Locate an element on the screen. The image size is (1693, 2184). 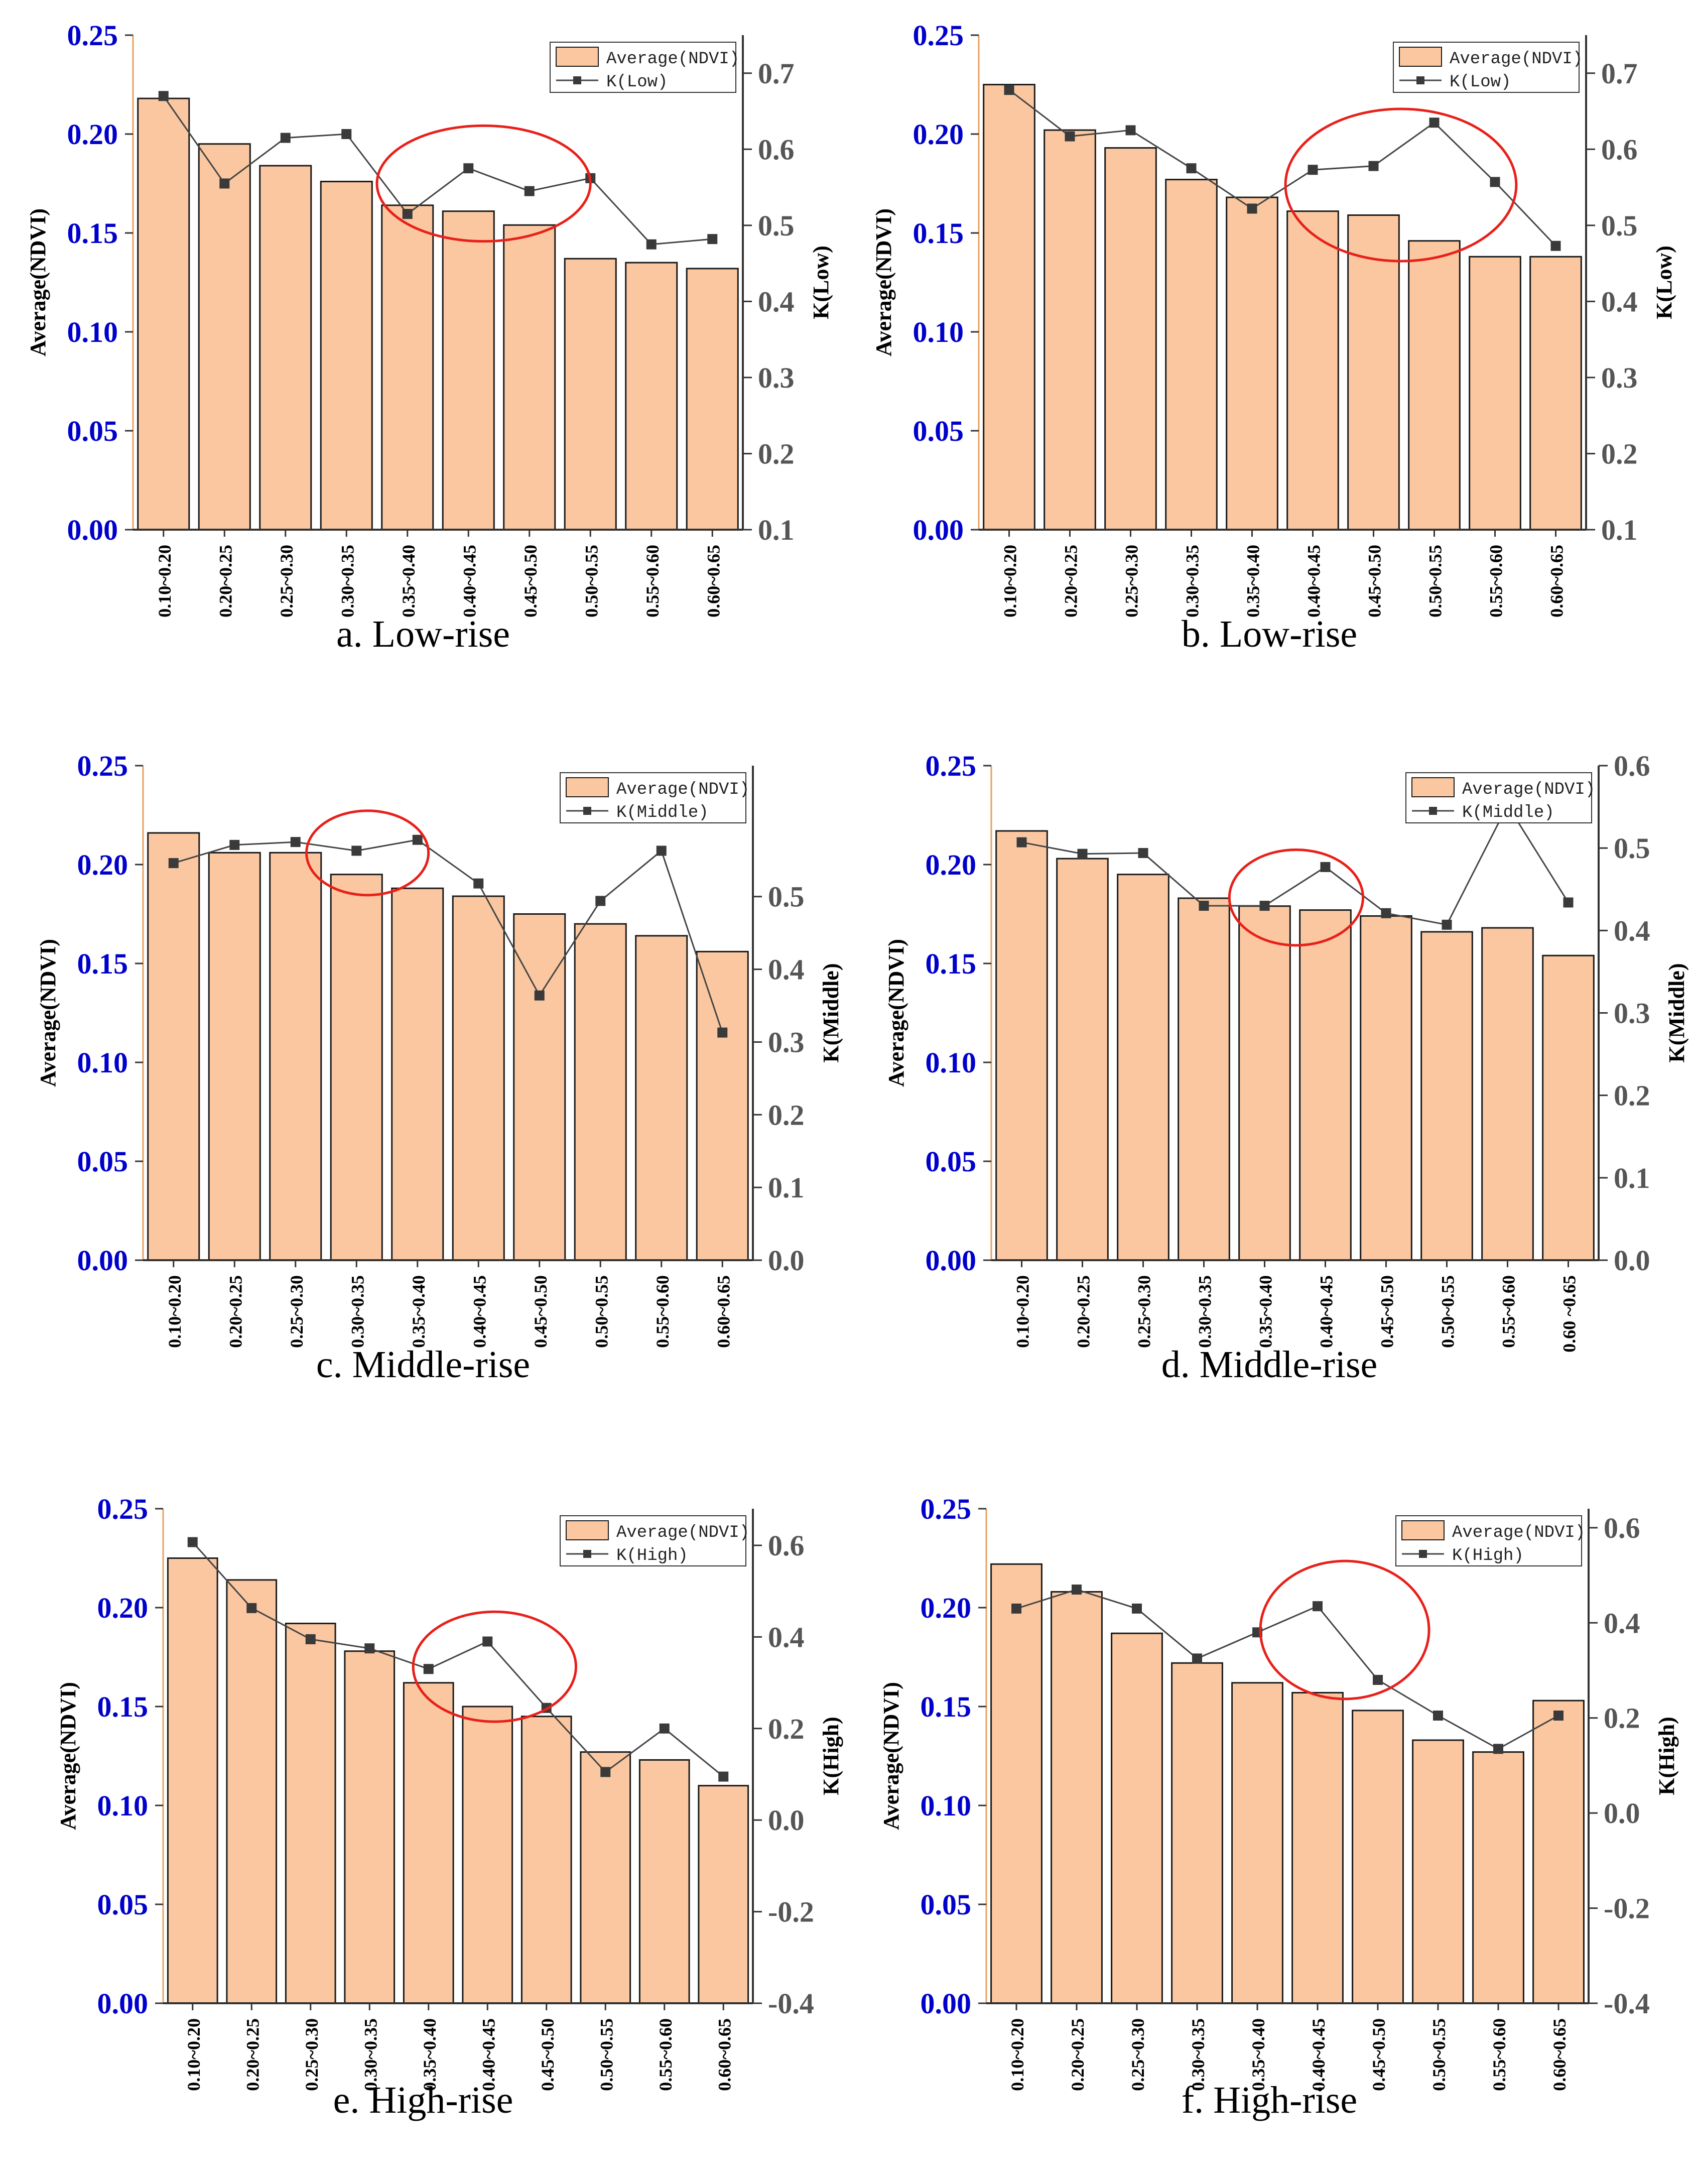
caption-e: e. High-rise is located at coordinates (423, 2100).